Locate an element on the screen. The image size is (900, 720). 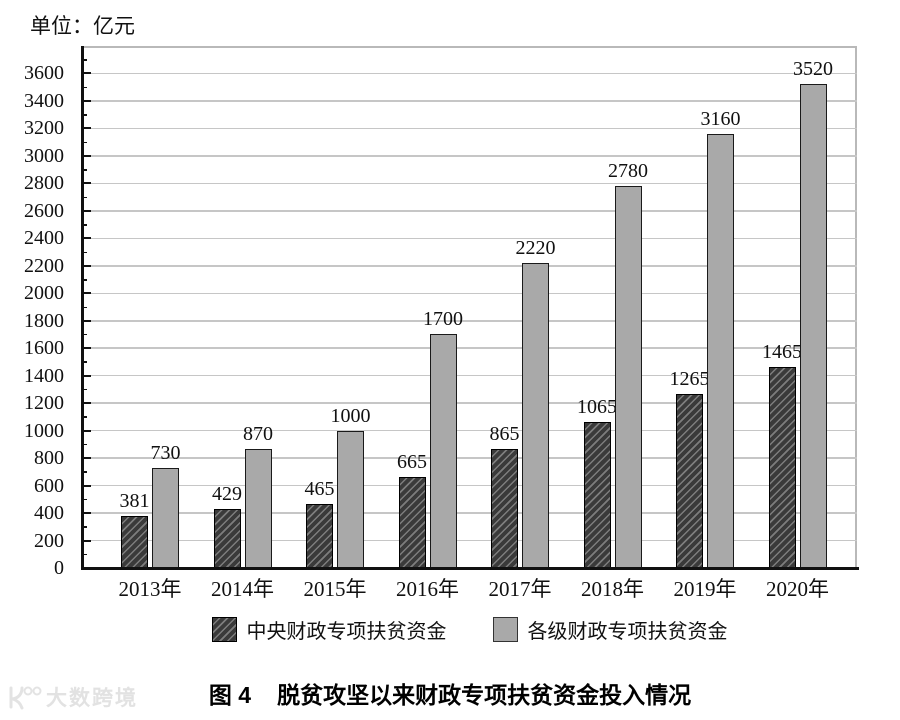
y-axis-tick-label: 200 is located at coordinates (49, 540).